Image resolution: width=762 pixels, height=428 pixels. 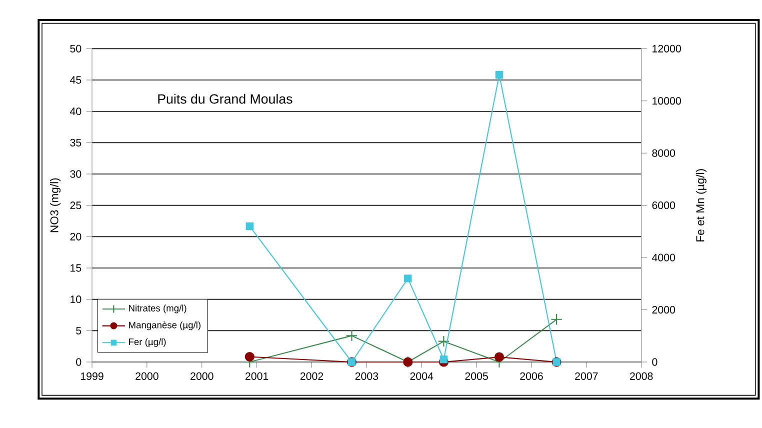 What do you see at coordinates (79, 362) in the screenshot?
I see `y-tick-label: 0` at bounding box center [79, 362].